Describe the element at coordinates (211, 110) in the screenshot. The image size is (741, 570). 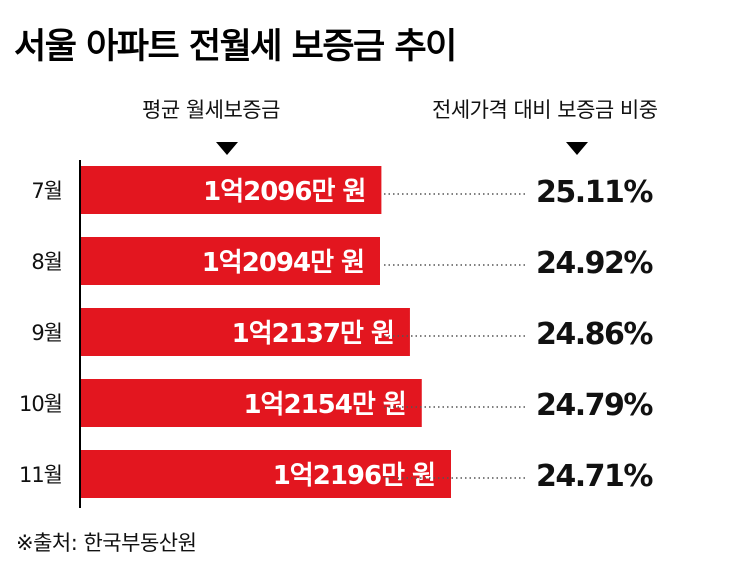
I see `deposit-column-header: 평균 월세보증금` at that location.